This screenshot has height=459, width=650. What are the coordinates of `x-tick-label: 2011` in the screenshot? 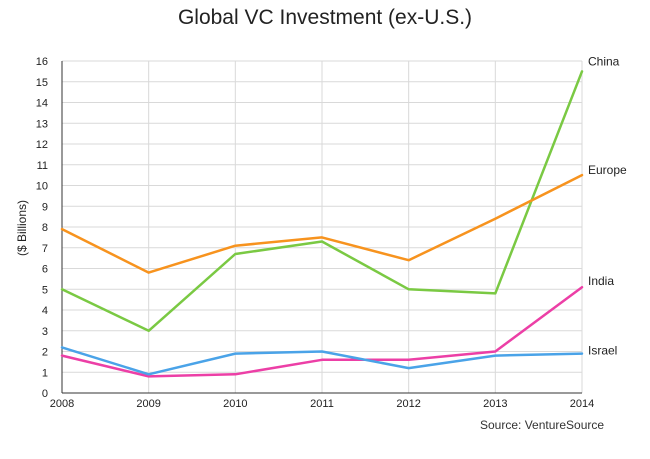 It's located at (322, 404).